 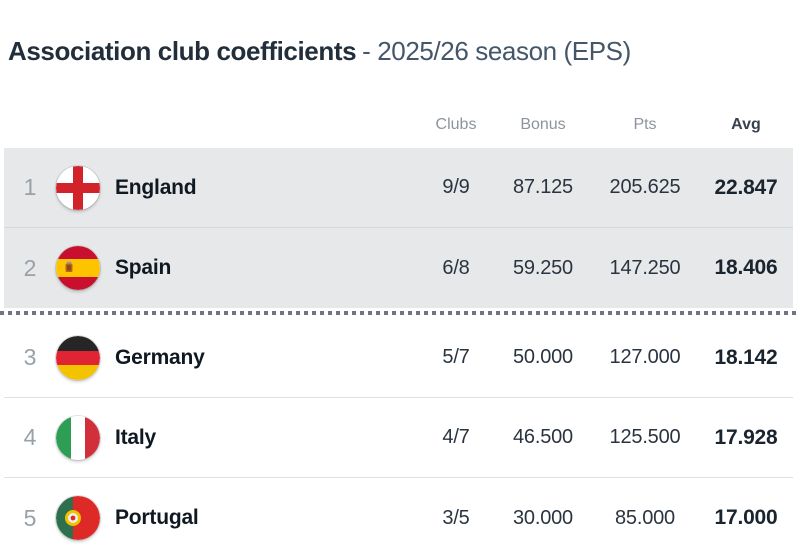 I want to click on clubs-value: 4/7, so click(x=456, y=437).